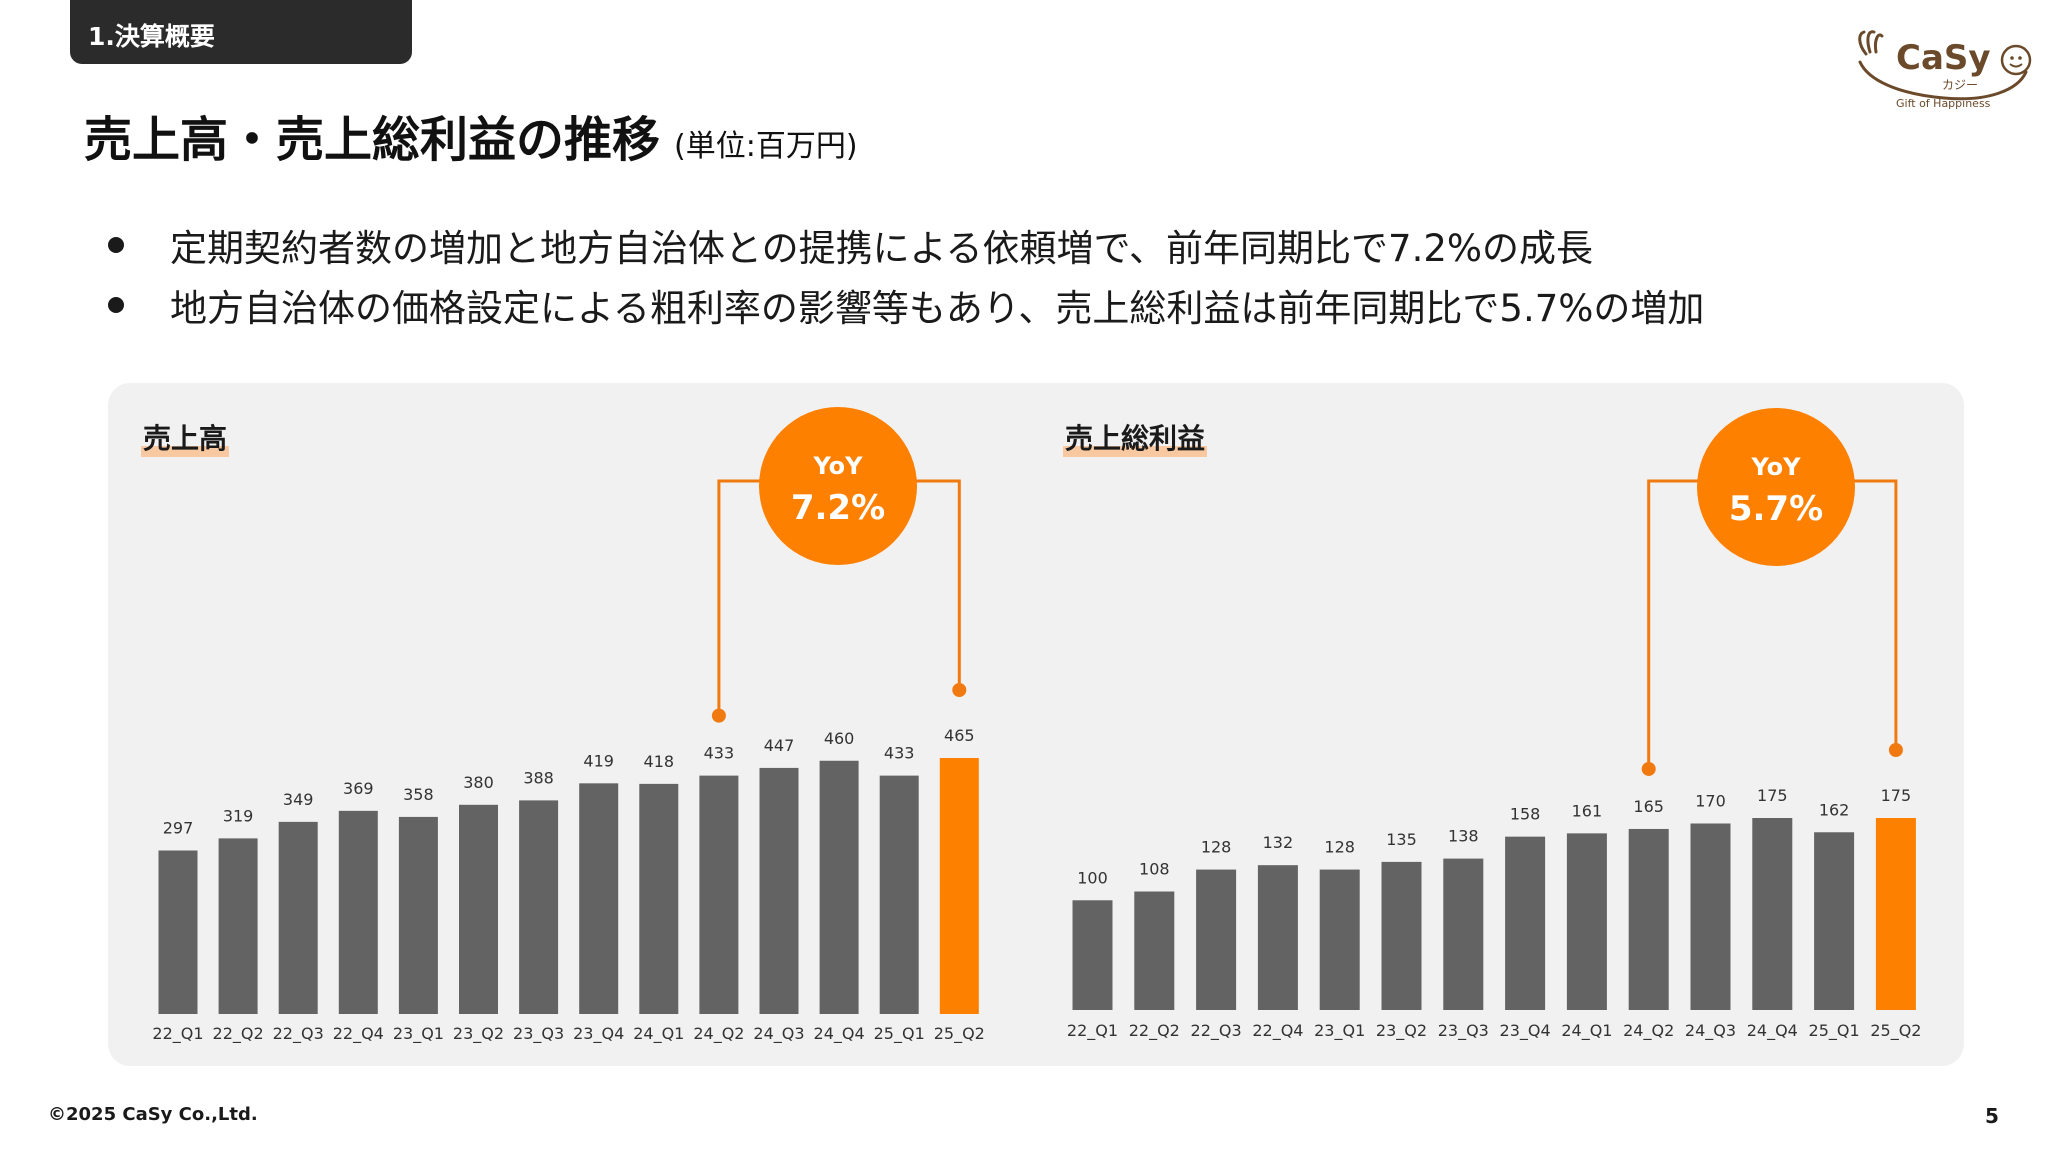 The height and width of the screenshot is (1152, 2048). I want to click on page-title-text: 売上高・売上総利益の推移, so click(372, 140).